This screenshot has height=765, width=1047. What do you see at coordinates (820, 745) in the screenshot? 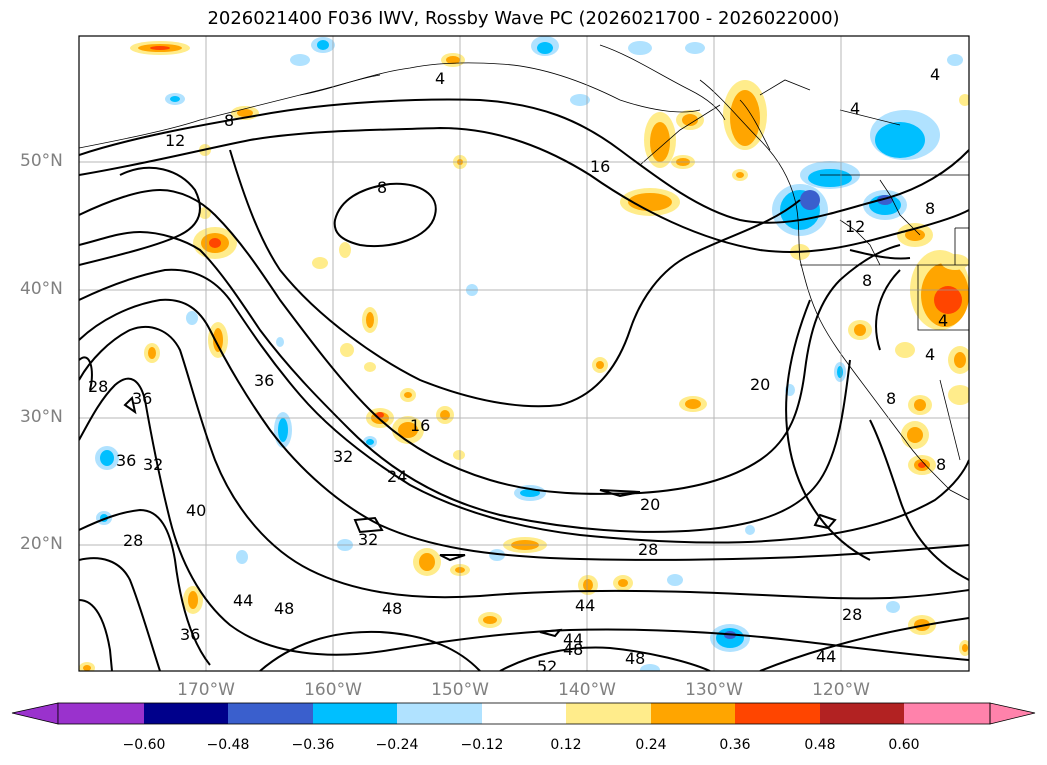
I see `colorbar-tick: 0.48` at bounding box center [820, 745].